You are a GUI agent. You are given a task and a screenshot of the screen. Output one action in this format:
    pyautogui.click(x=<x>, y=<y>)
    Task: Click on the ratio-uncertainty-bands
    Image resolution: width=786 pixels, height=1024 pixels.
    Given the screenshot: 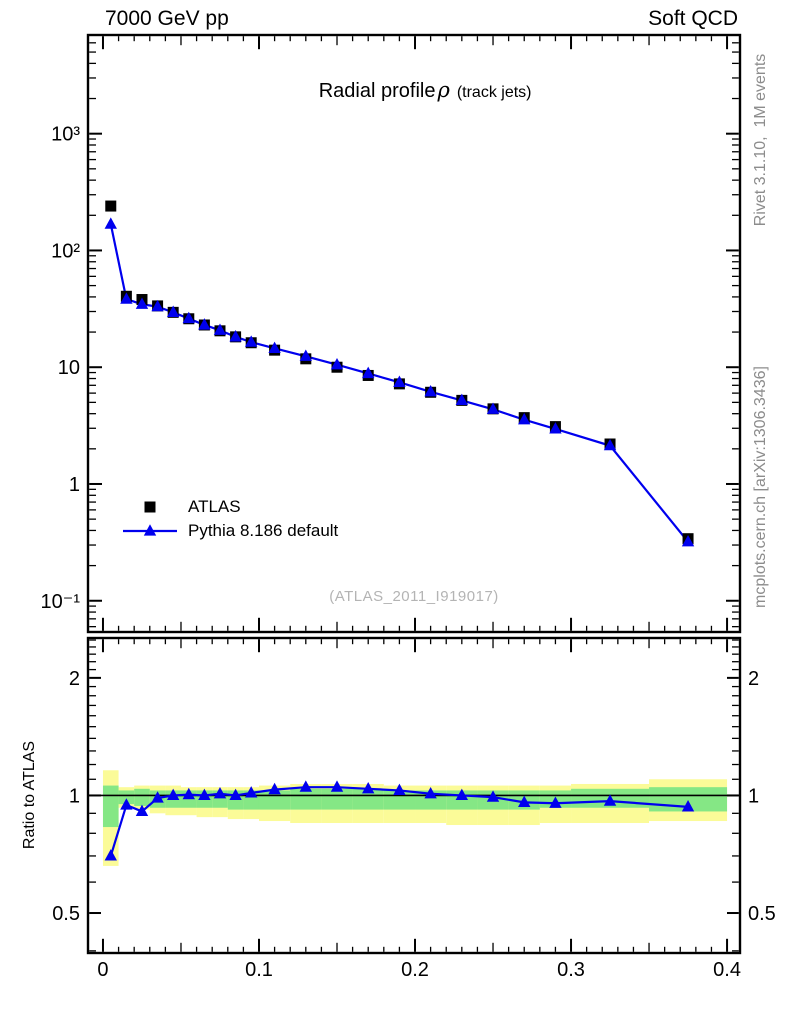 What is the action you would take?
    pyautogui.click(x=415, y=818)
    